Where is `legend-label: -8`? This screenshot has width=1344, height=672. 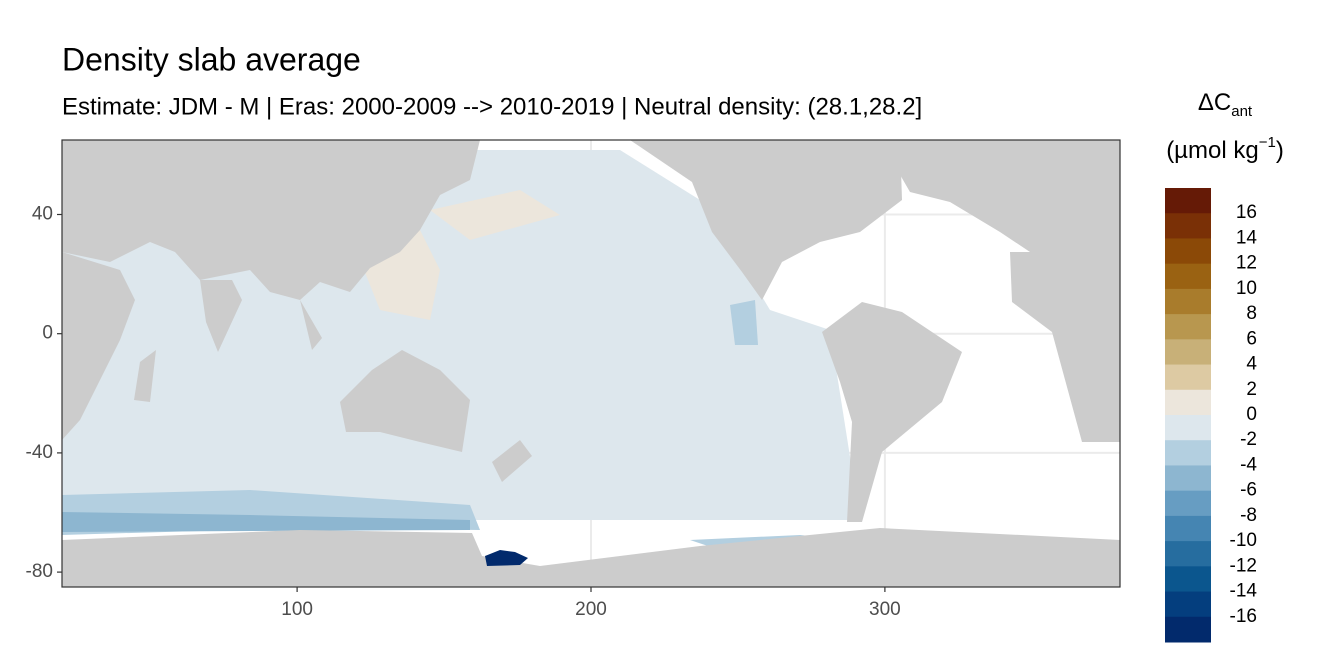 legend-label: -8 is located at coordinates (1248, 515).